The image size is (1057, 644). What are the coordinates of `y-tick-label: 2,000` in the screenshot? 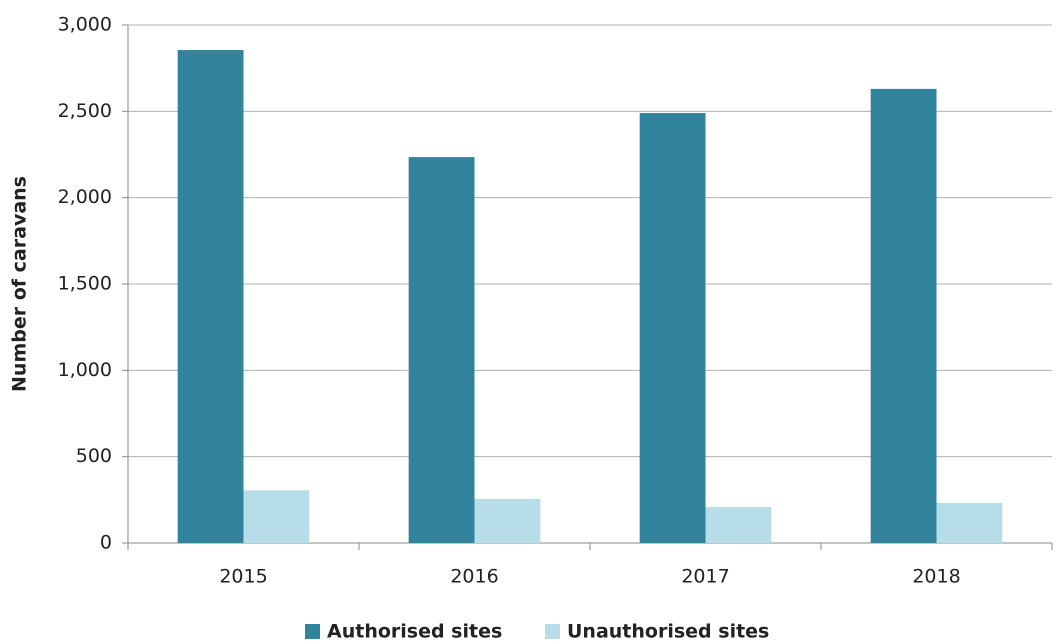 It's located at (85, 197).